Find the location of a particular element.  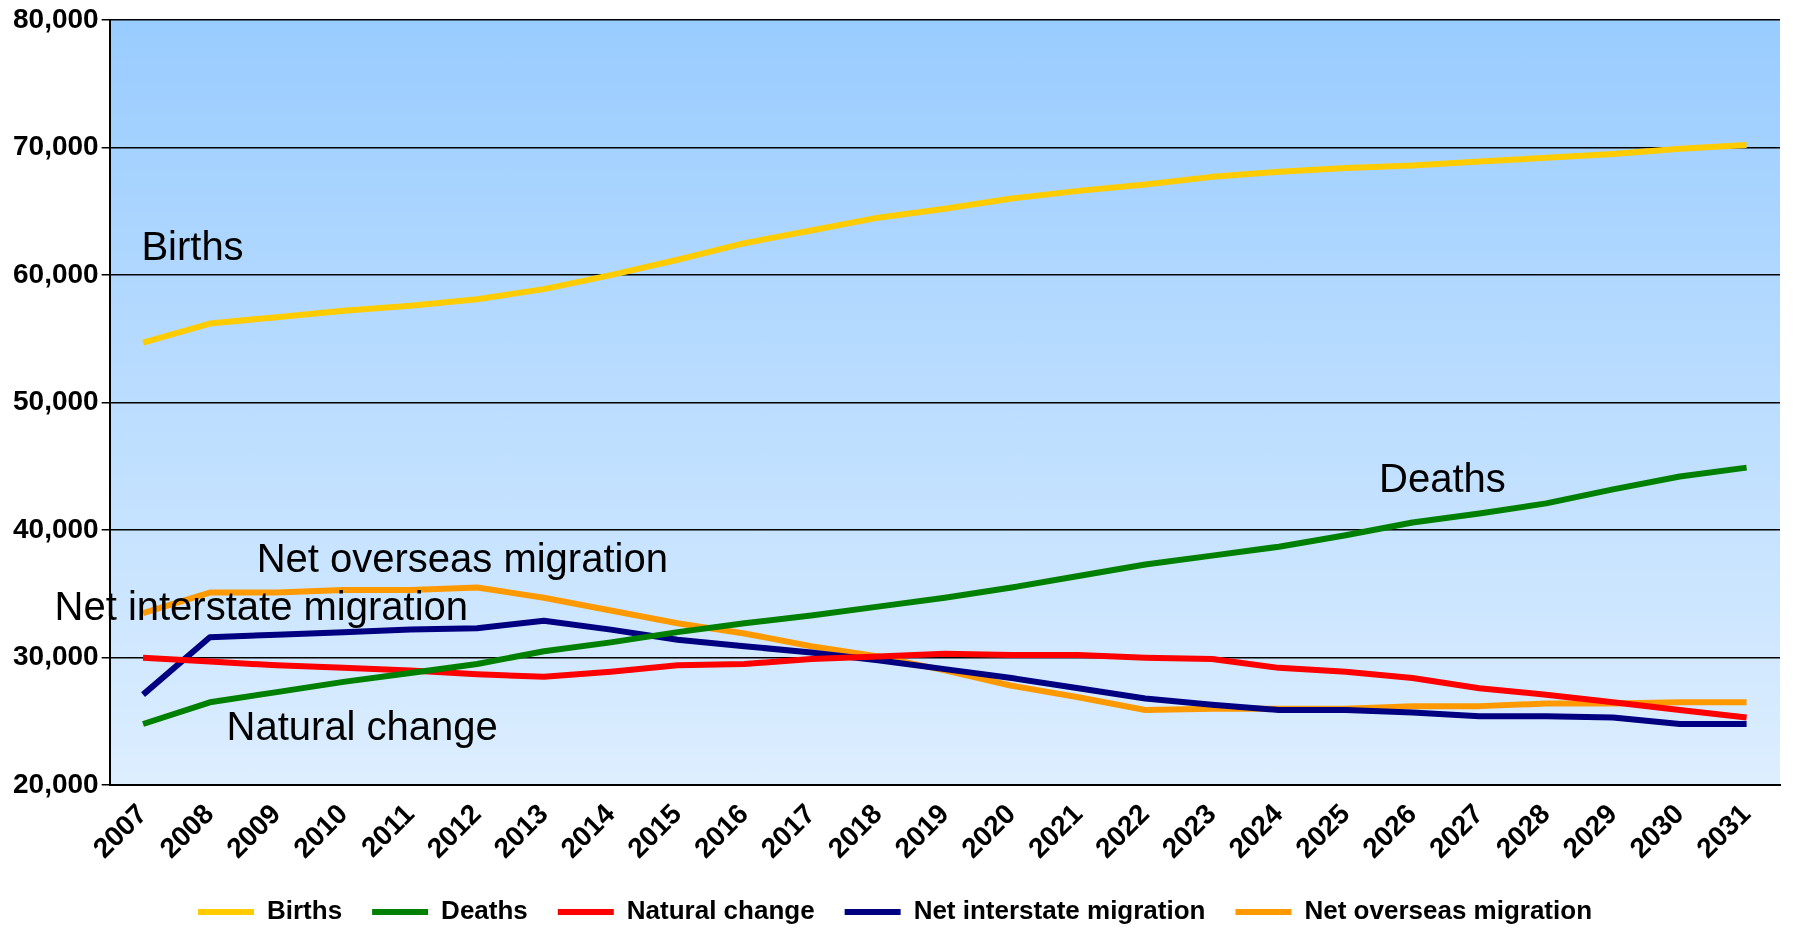

y-tick-label: 20,000 is located at coordinates (56, 783).